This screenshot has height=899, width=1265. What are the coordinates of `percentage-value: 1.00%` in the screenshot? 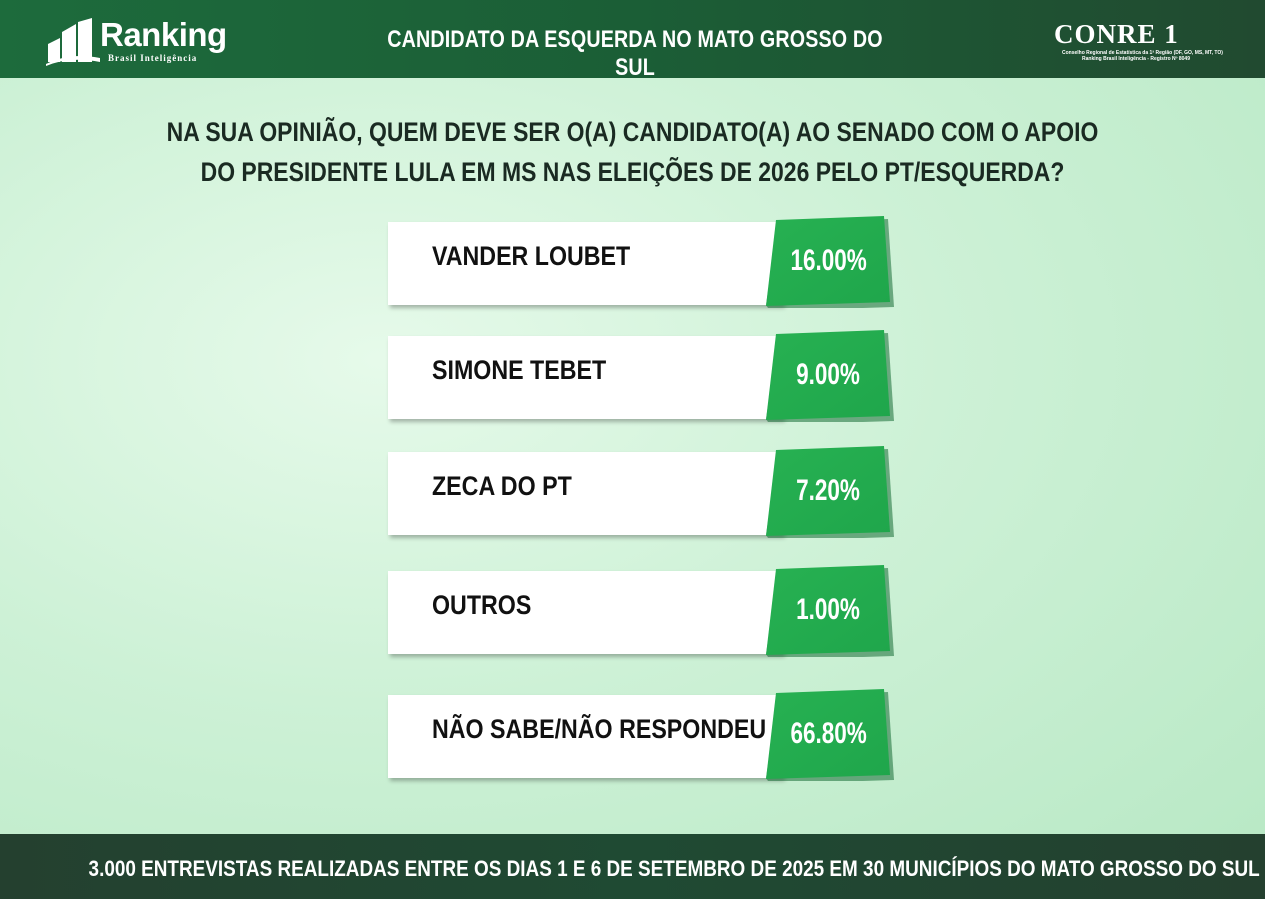 It's located at (828, 609).